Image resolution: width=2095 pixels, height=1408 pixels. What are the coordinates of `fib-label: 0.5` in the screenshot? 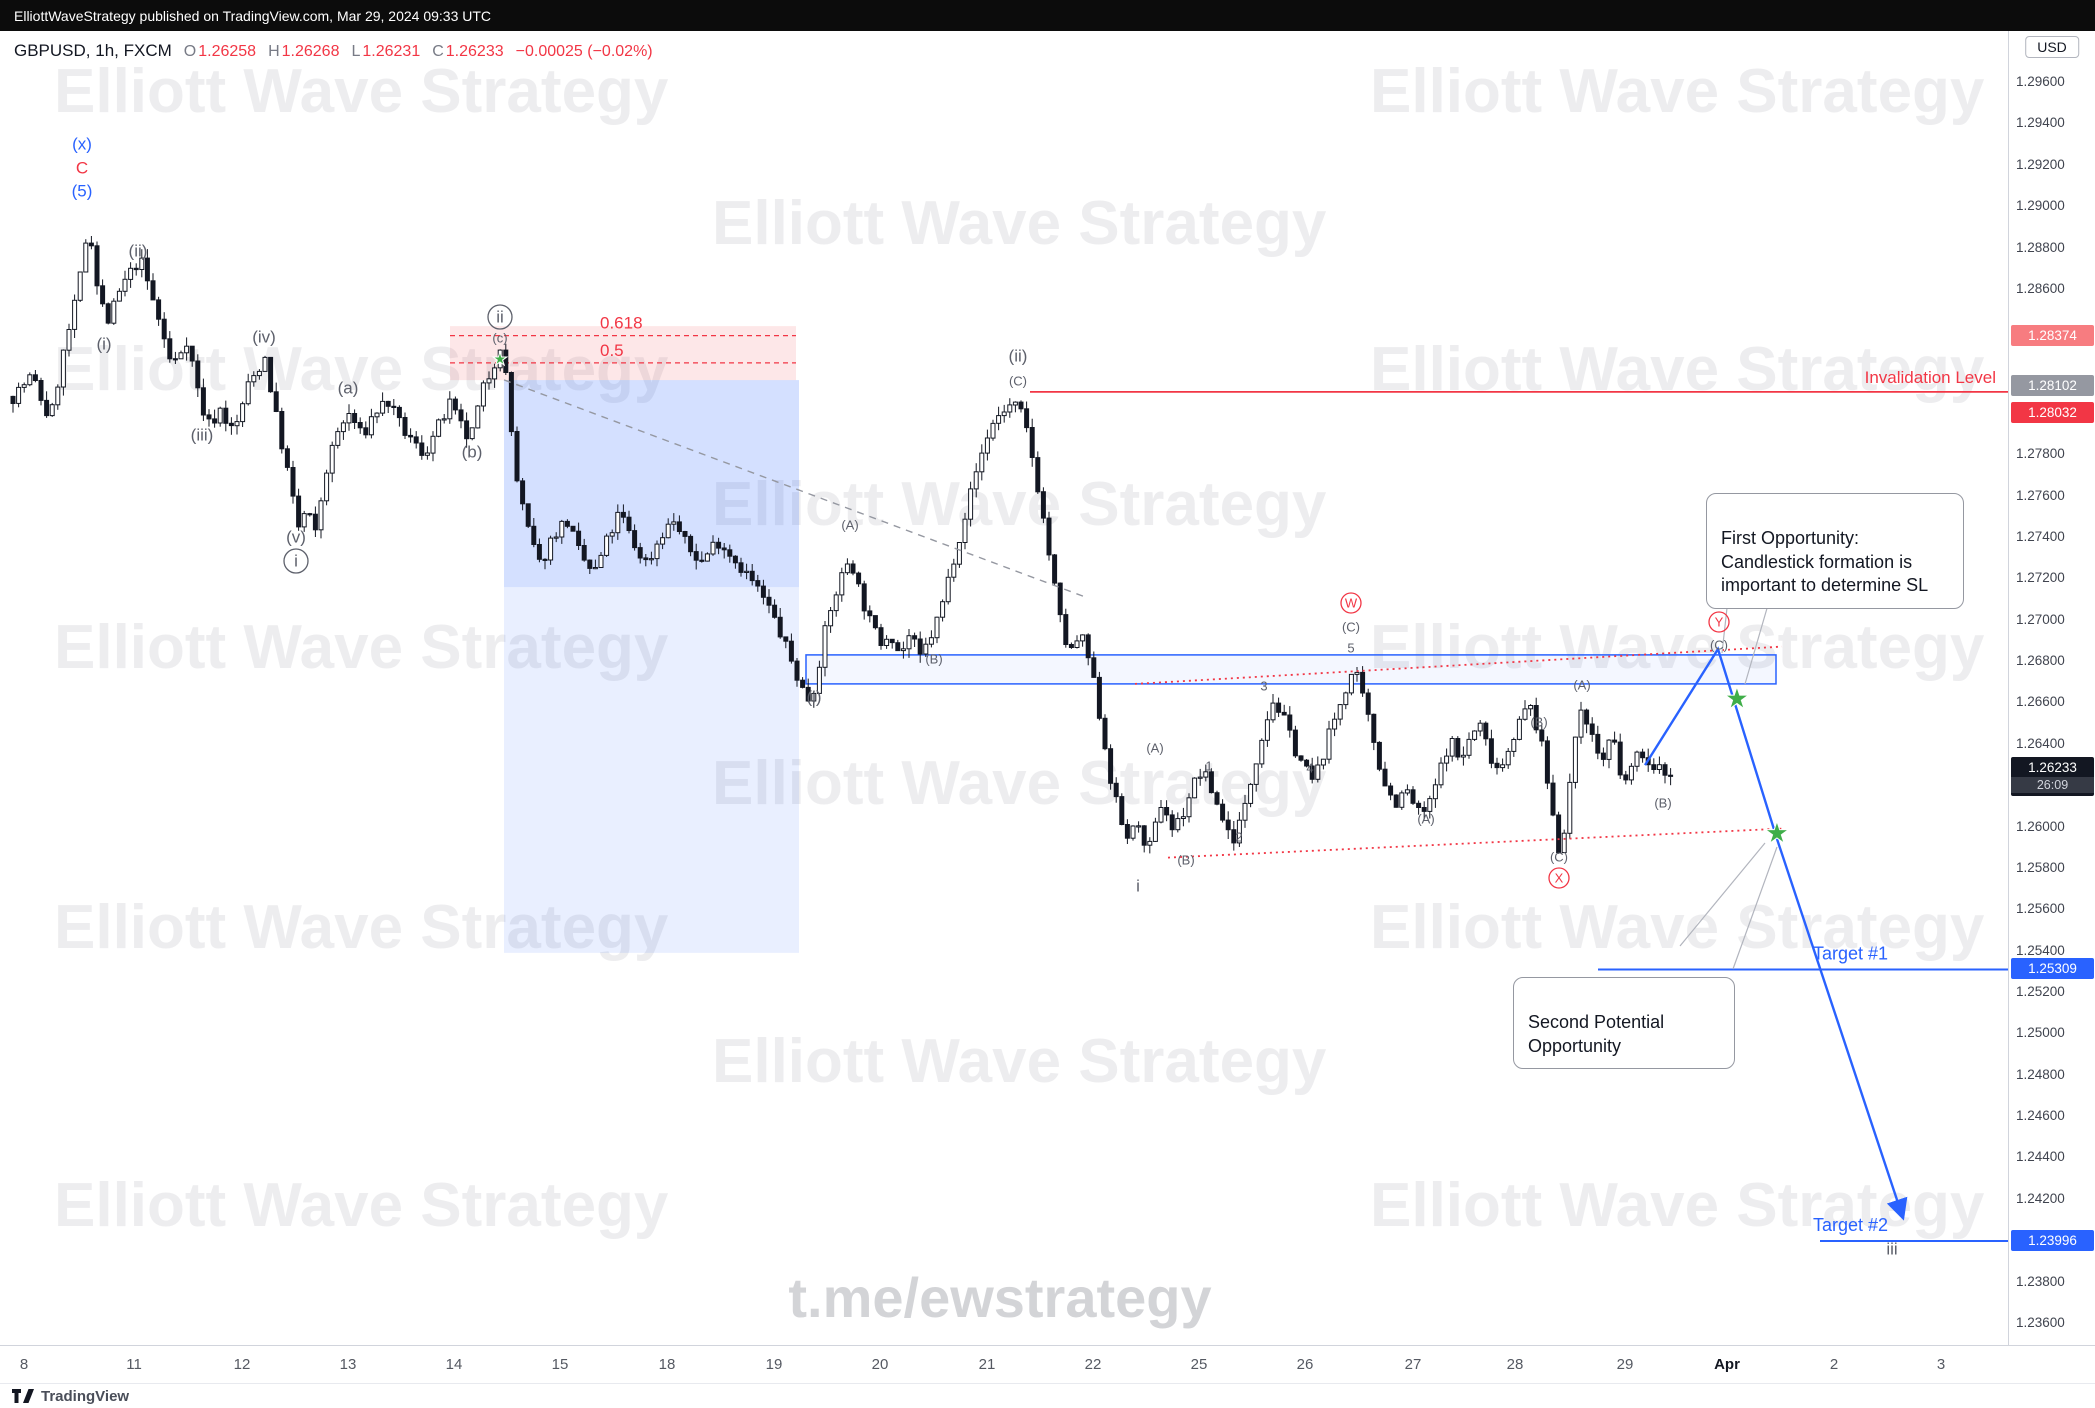 It's located at (612, 350).